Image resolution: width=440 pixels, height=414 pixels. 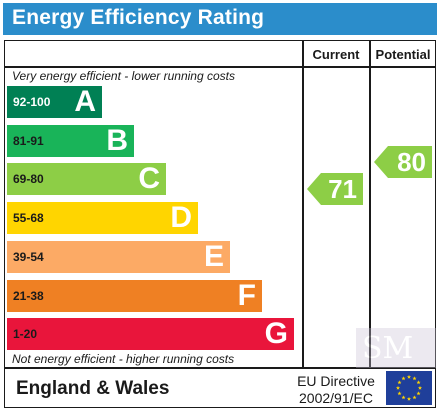 I want to click on band-range-f: 21-38, so click(x=28, y=296).